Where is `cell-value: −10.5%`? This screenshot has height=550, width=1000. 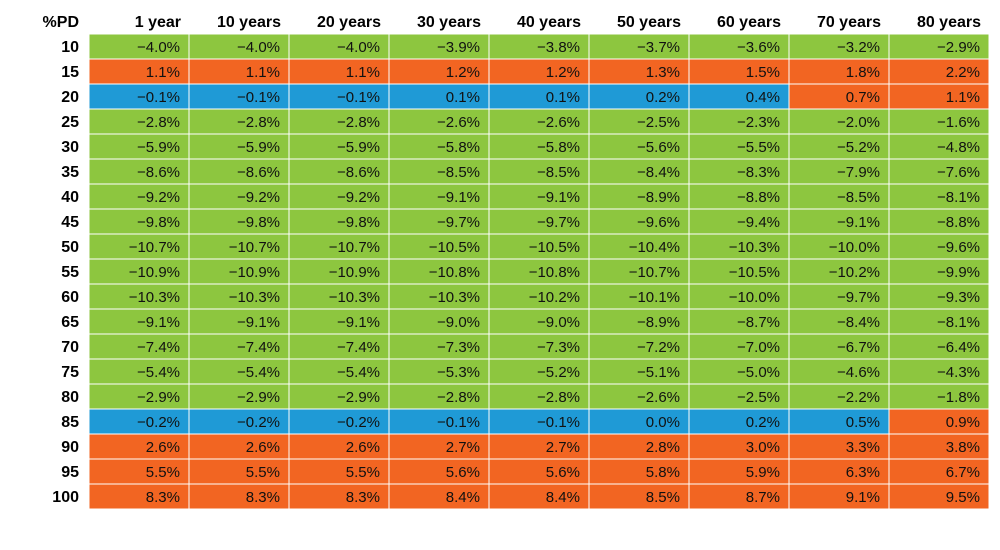 cell-value: −10.5% is located at coordinates (554, 247).